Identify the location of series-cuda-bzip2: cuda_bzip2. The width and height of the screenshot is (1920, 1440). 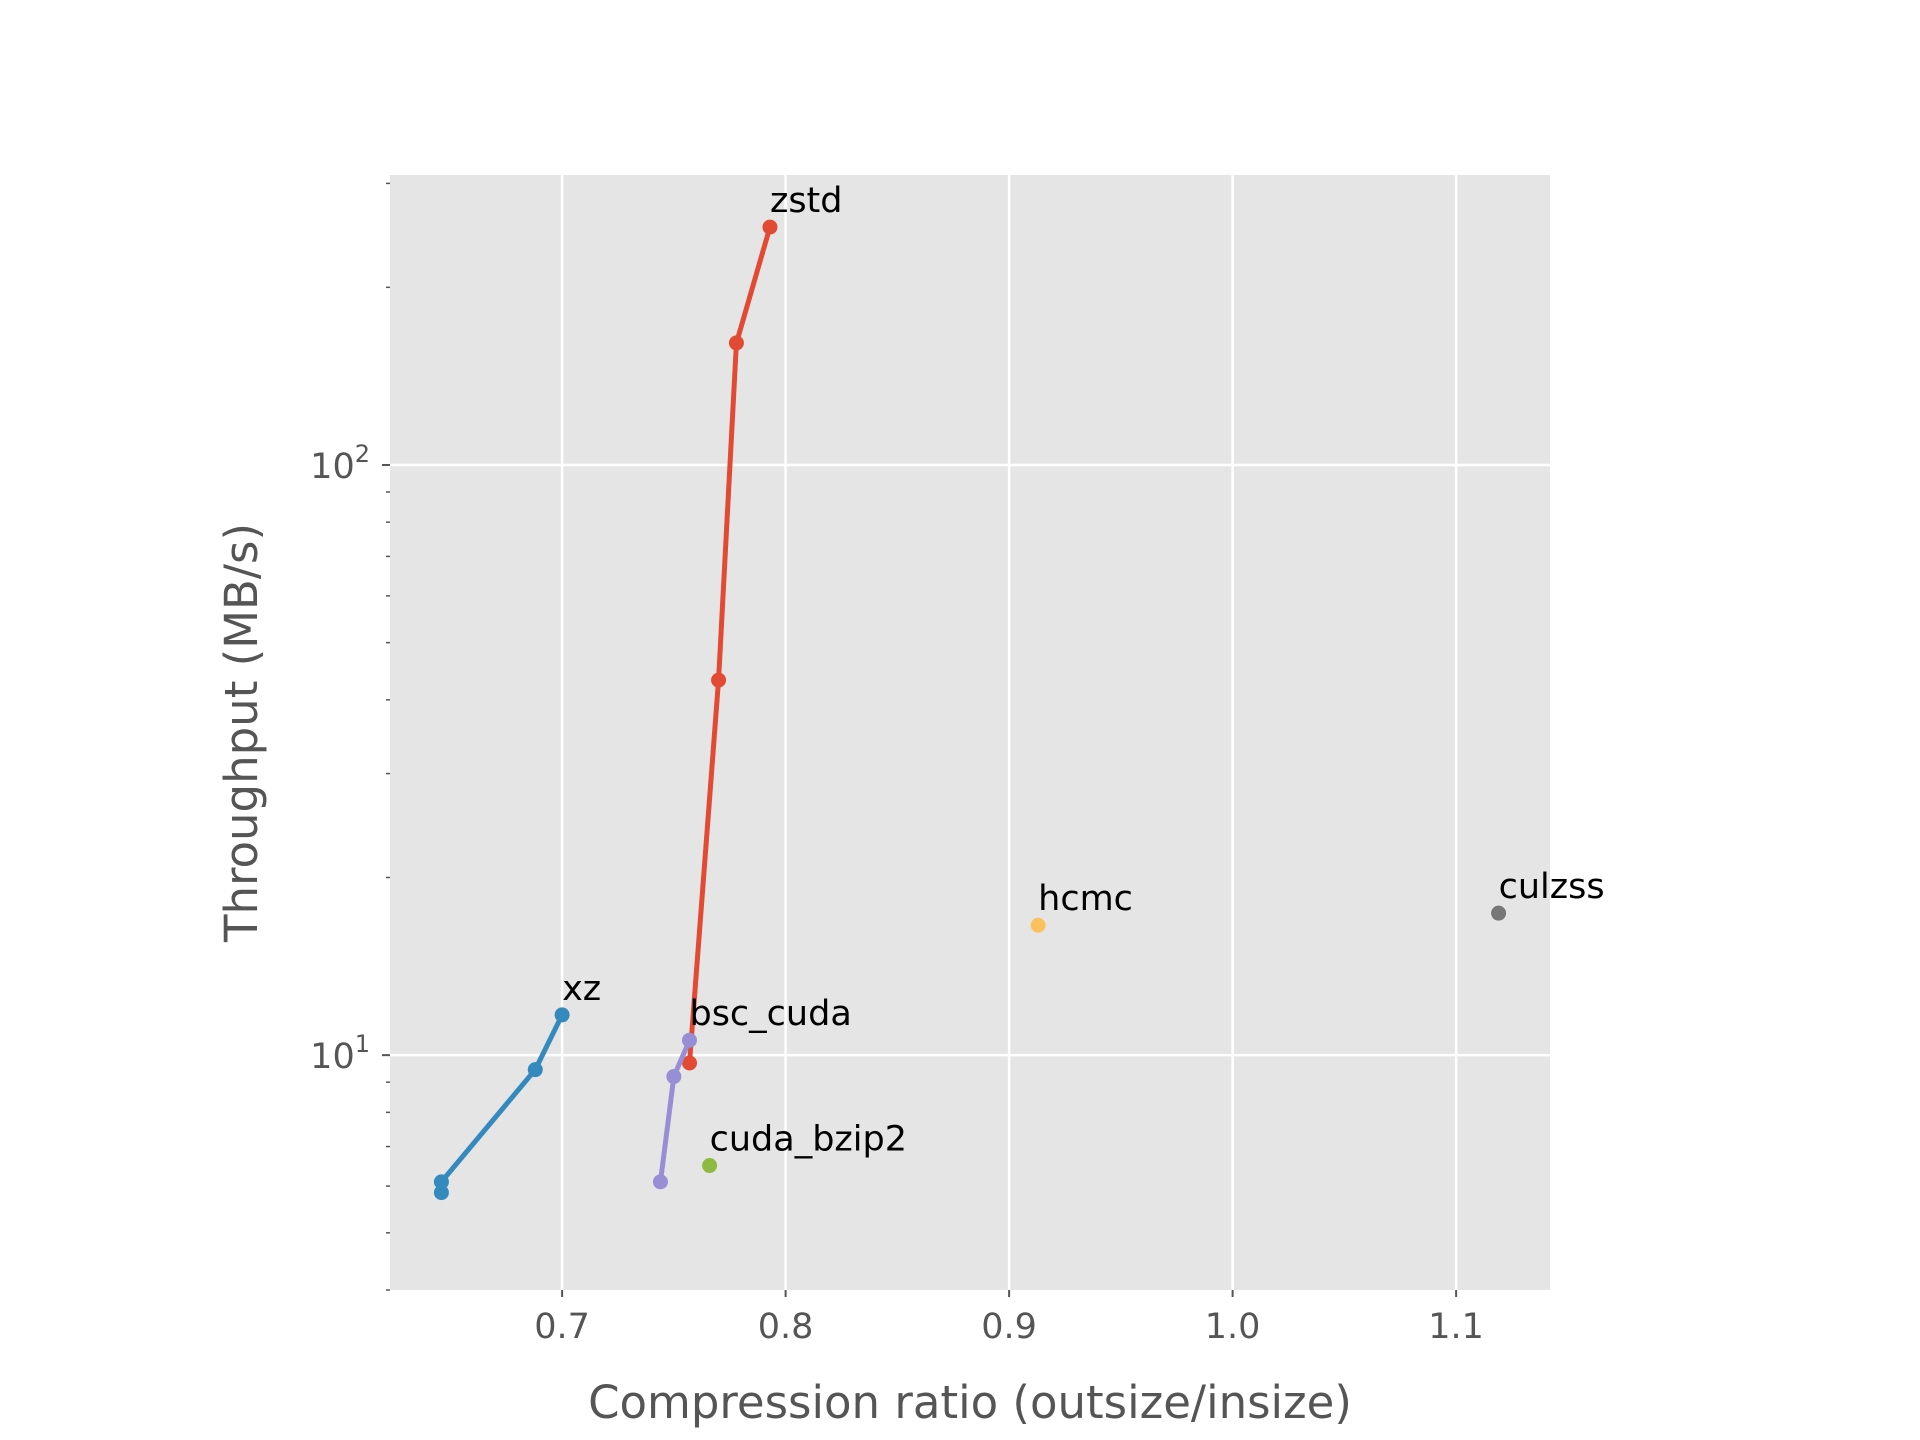
(804, 1147).